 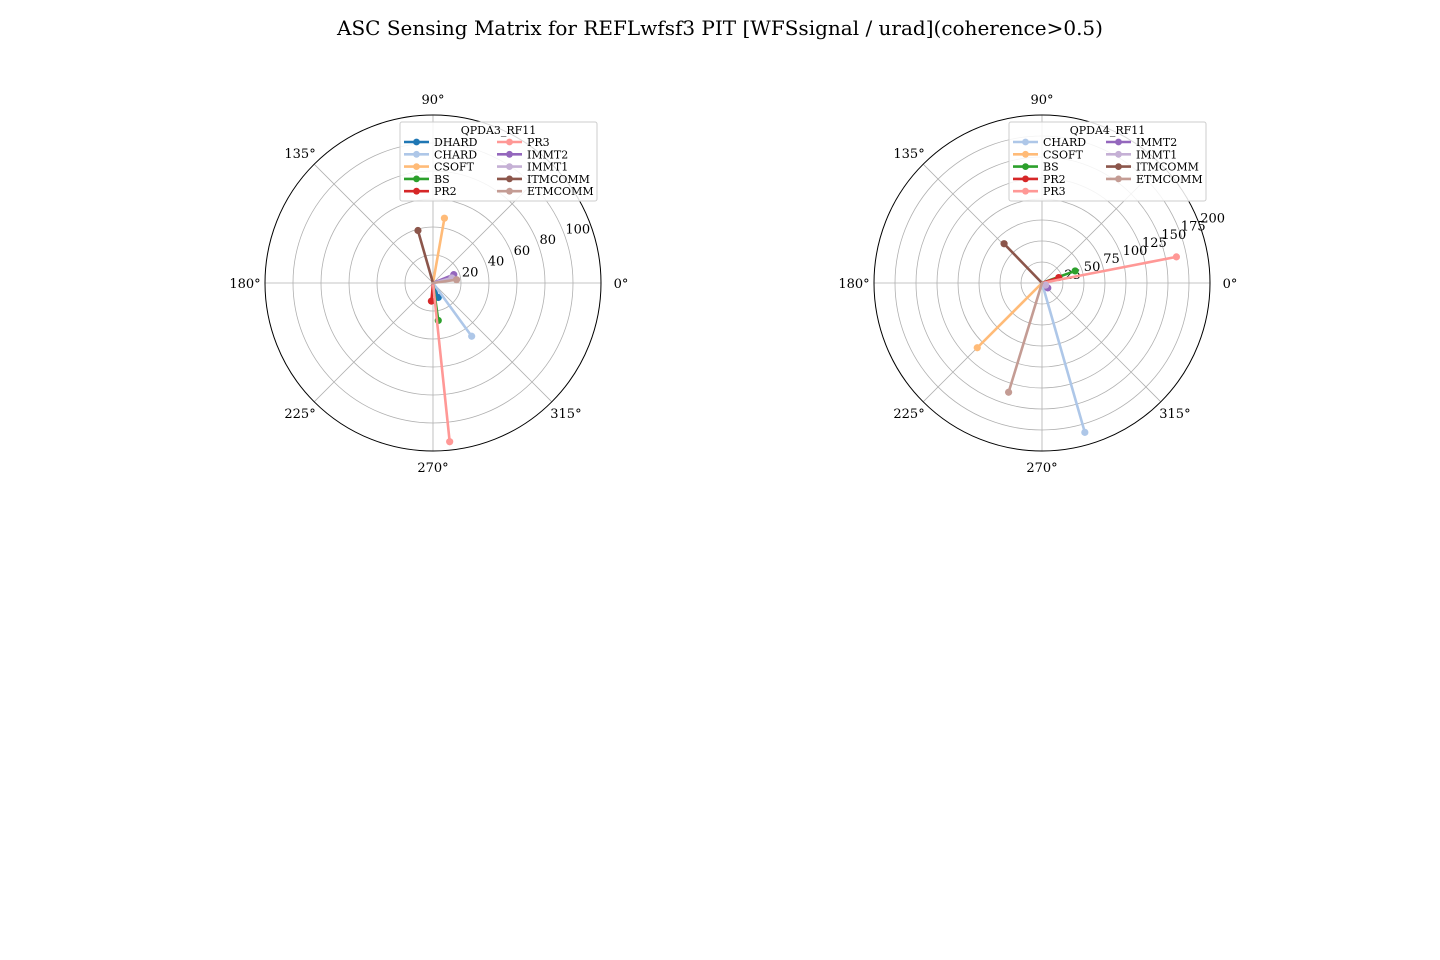 What do you see at coordinates (1108, 130) in the screenshot?
I see `legend-title: QPDA4_RF11` at bounding box center [1108, 130].